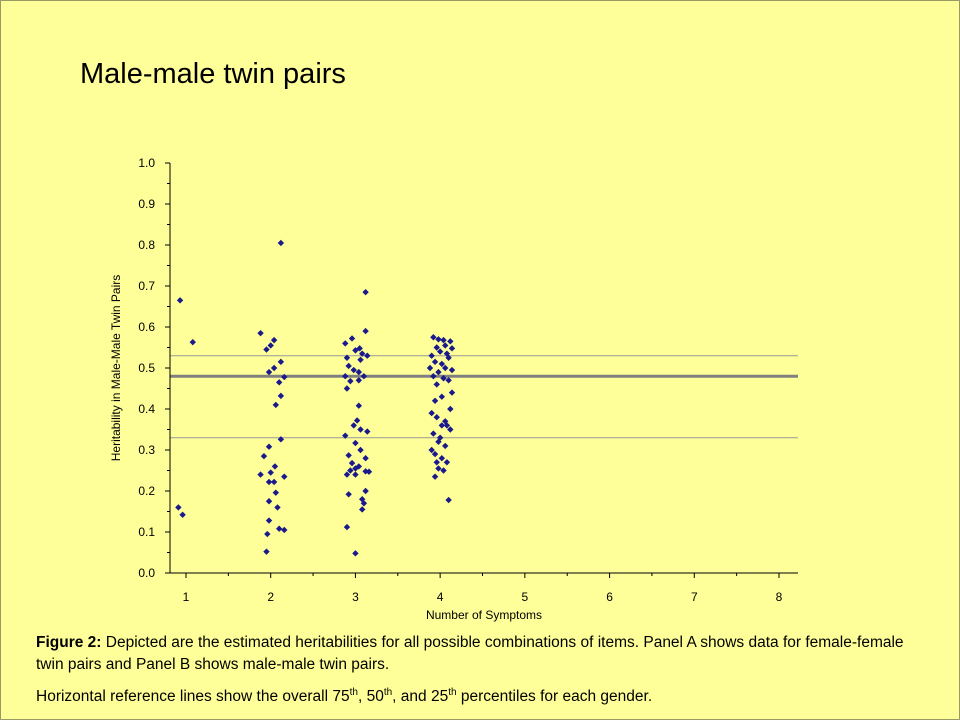  Describe the element at coordinates (213, 74) in the screenshot. I see `page-title: Male-male twin pairs` at that location.